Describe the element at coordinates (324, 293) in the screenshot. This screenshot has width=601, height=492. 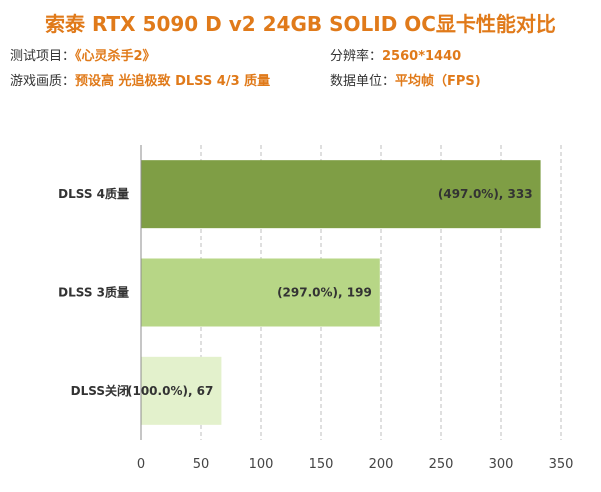
I see `data-label: (297.0%), 199` at that location.